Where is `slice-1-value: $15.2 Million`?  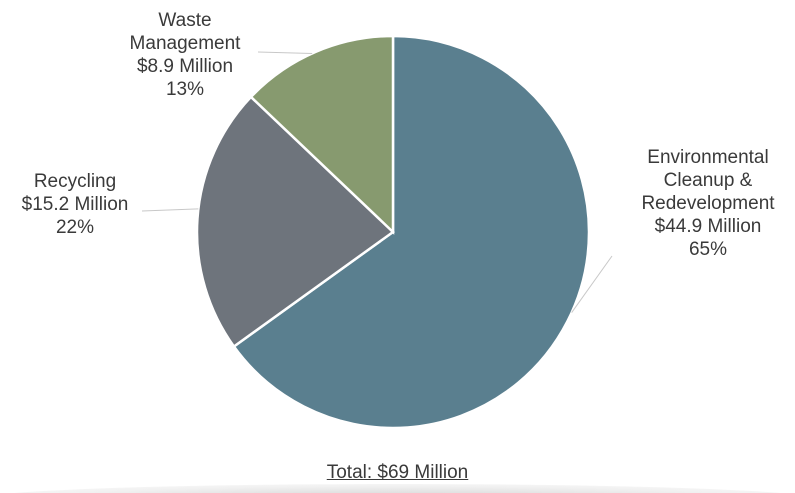
slice-1-value: $15.2 Million is located at coordinates (75, 204).